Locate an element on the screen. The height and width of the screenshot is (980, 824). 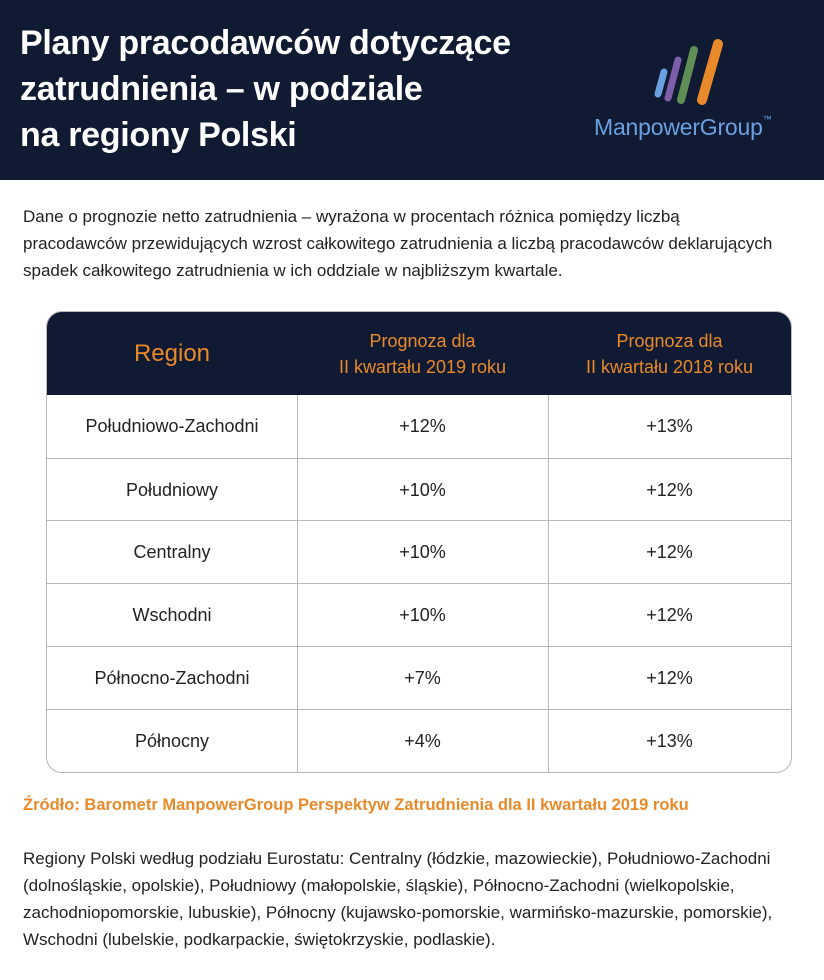
logo-wordmark: ManpowerGroup™ is located at coordinates (683, 127).